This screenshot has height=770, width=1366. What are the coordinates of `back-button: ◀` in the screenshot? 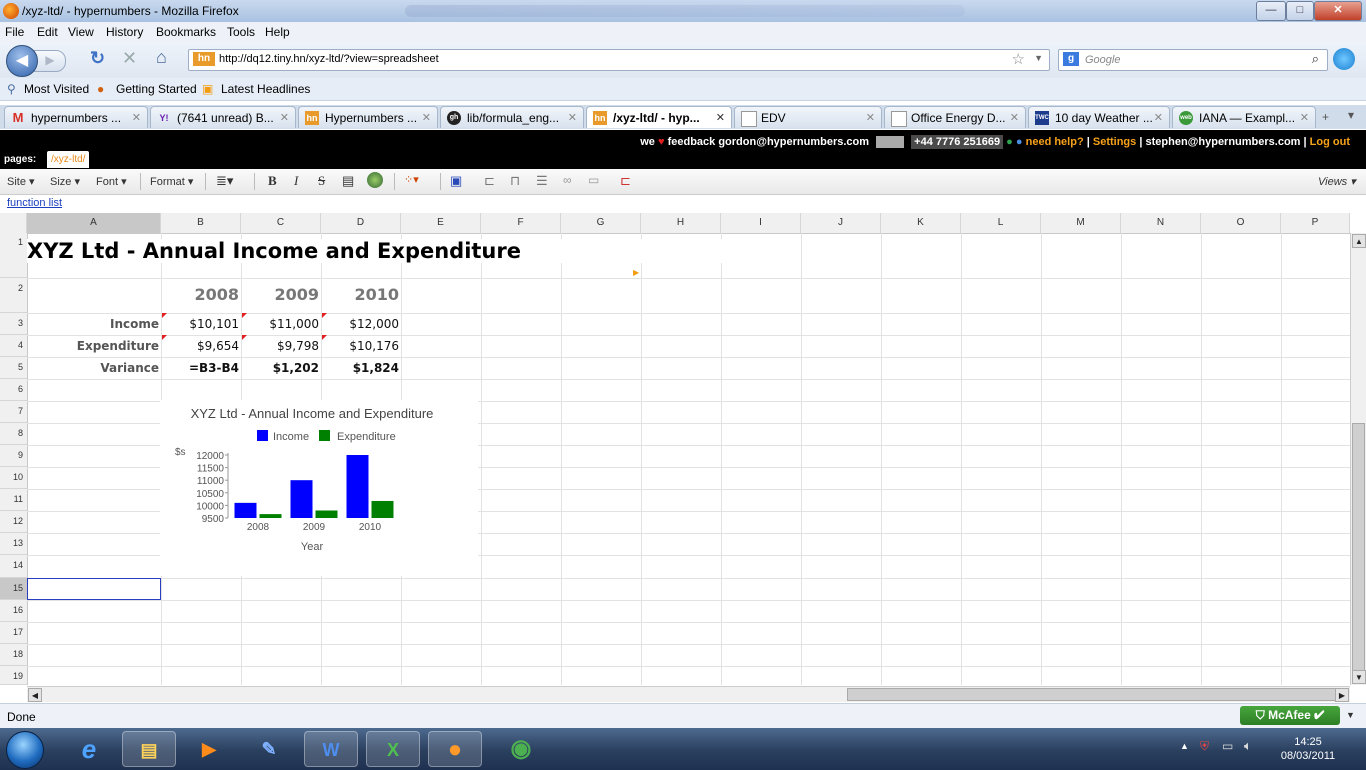 It's located at (22, 61).